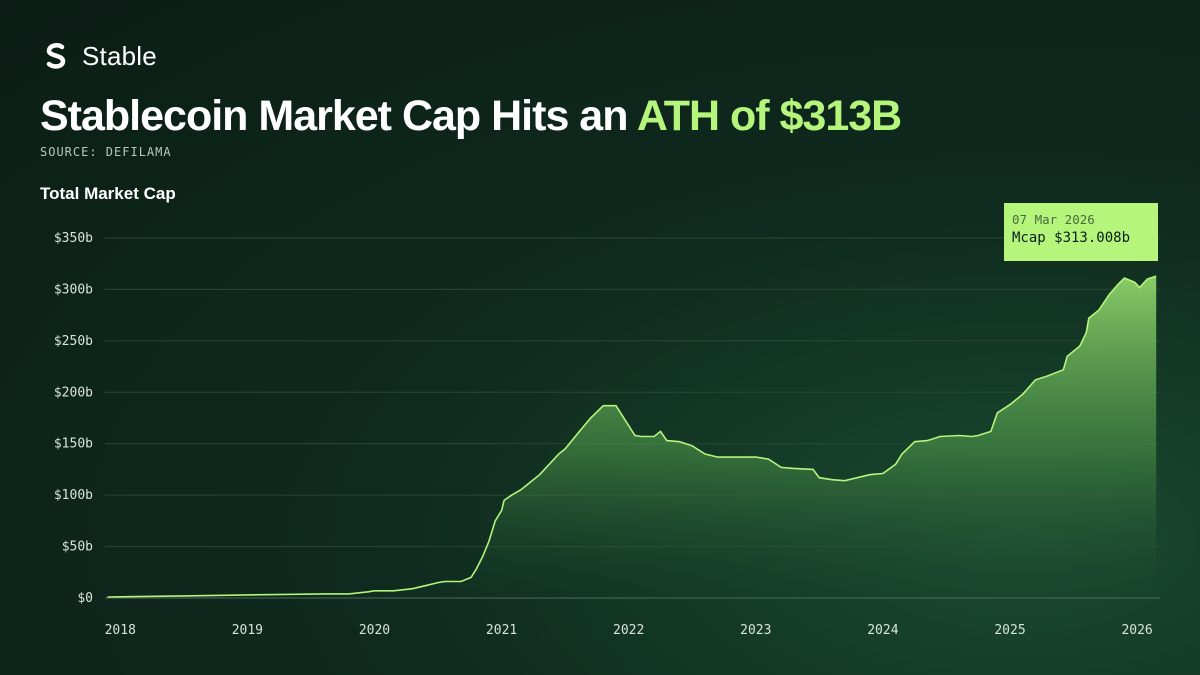  I want to click on x-tick-label: 2024, so click(882, 630).